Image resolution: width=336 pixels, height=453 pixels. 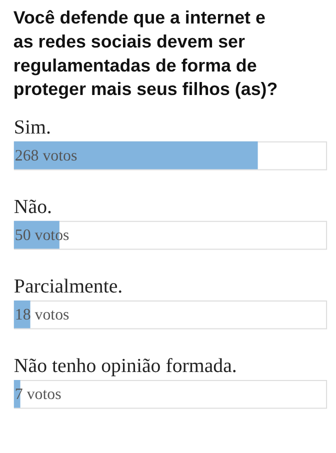 I want to click on y-tick-label: Não tenho opinião formada., so click(x=125, y=366).